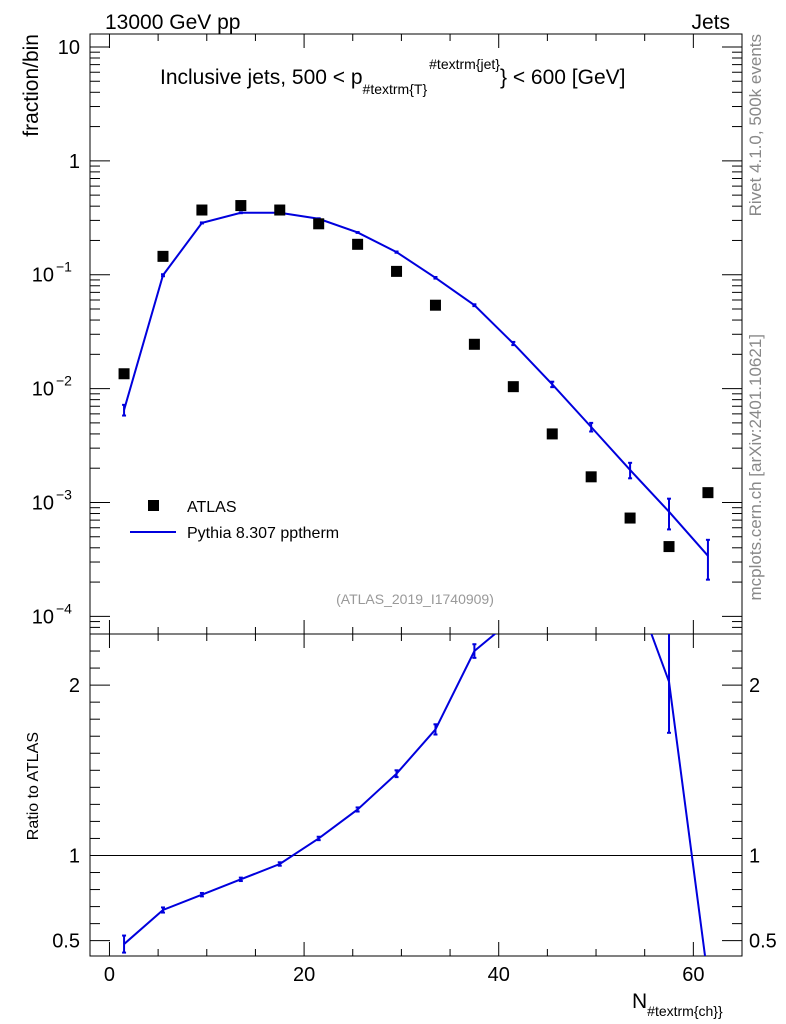 This screenshot has height=1024, width=786. What do you see at coordinates (153, 505) in the screenshot?
I see `legend-atlas-marker` at bounding box center [153, 505].